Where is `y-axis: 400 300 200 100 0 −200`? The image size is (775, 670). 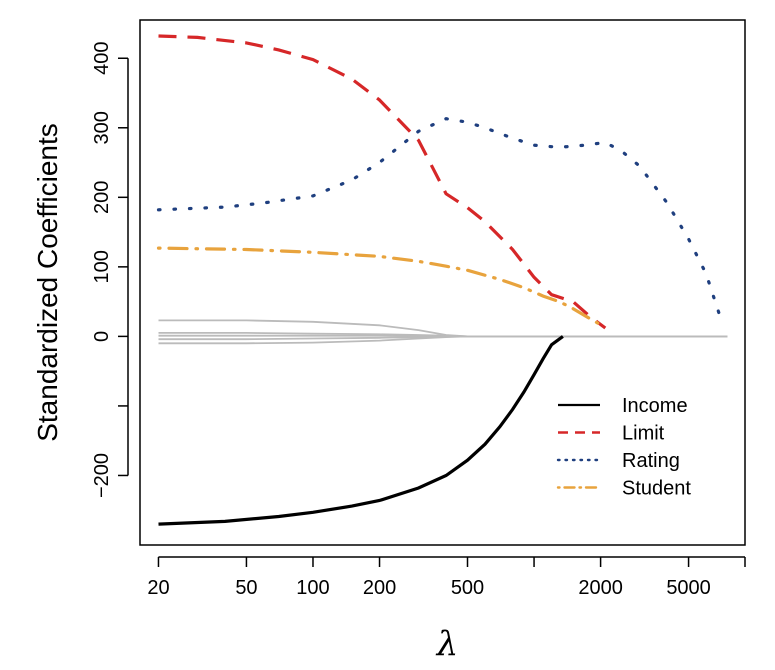 y-axis: 400 300 200 100 0 −200 is located at coordinates (110, 270).